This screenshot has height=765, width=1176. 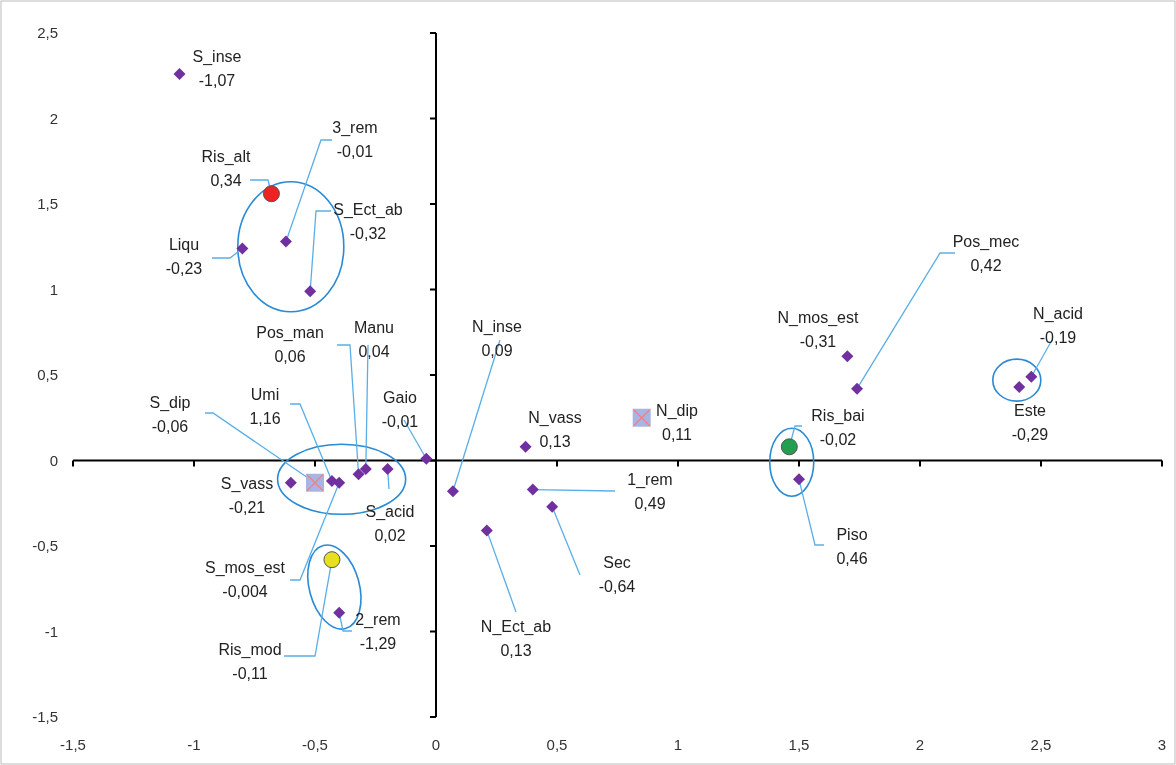 I want to click on y-tick-label: -1, so click(x=51, y=631).